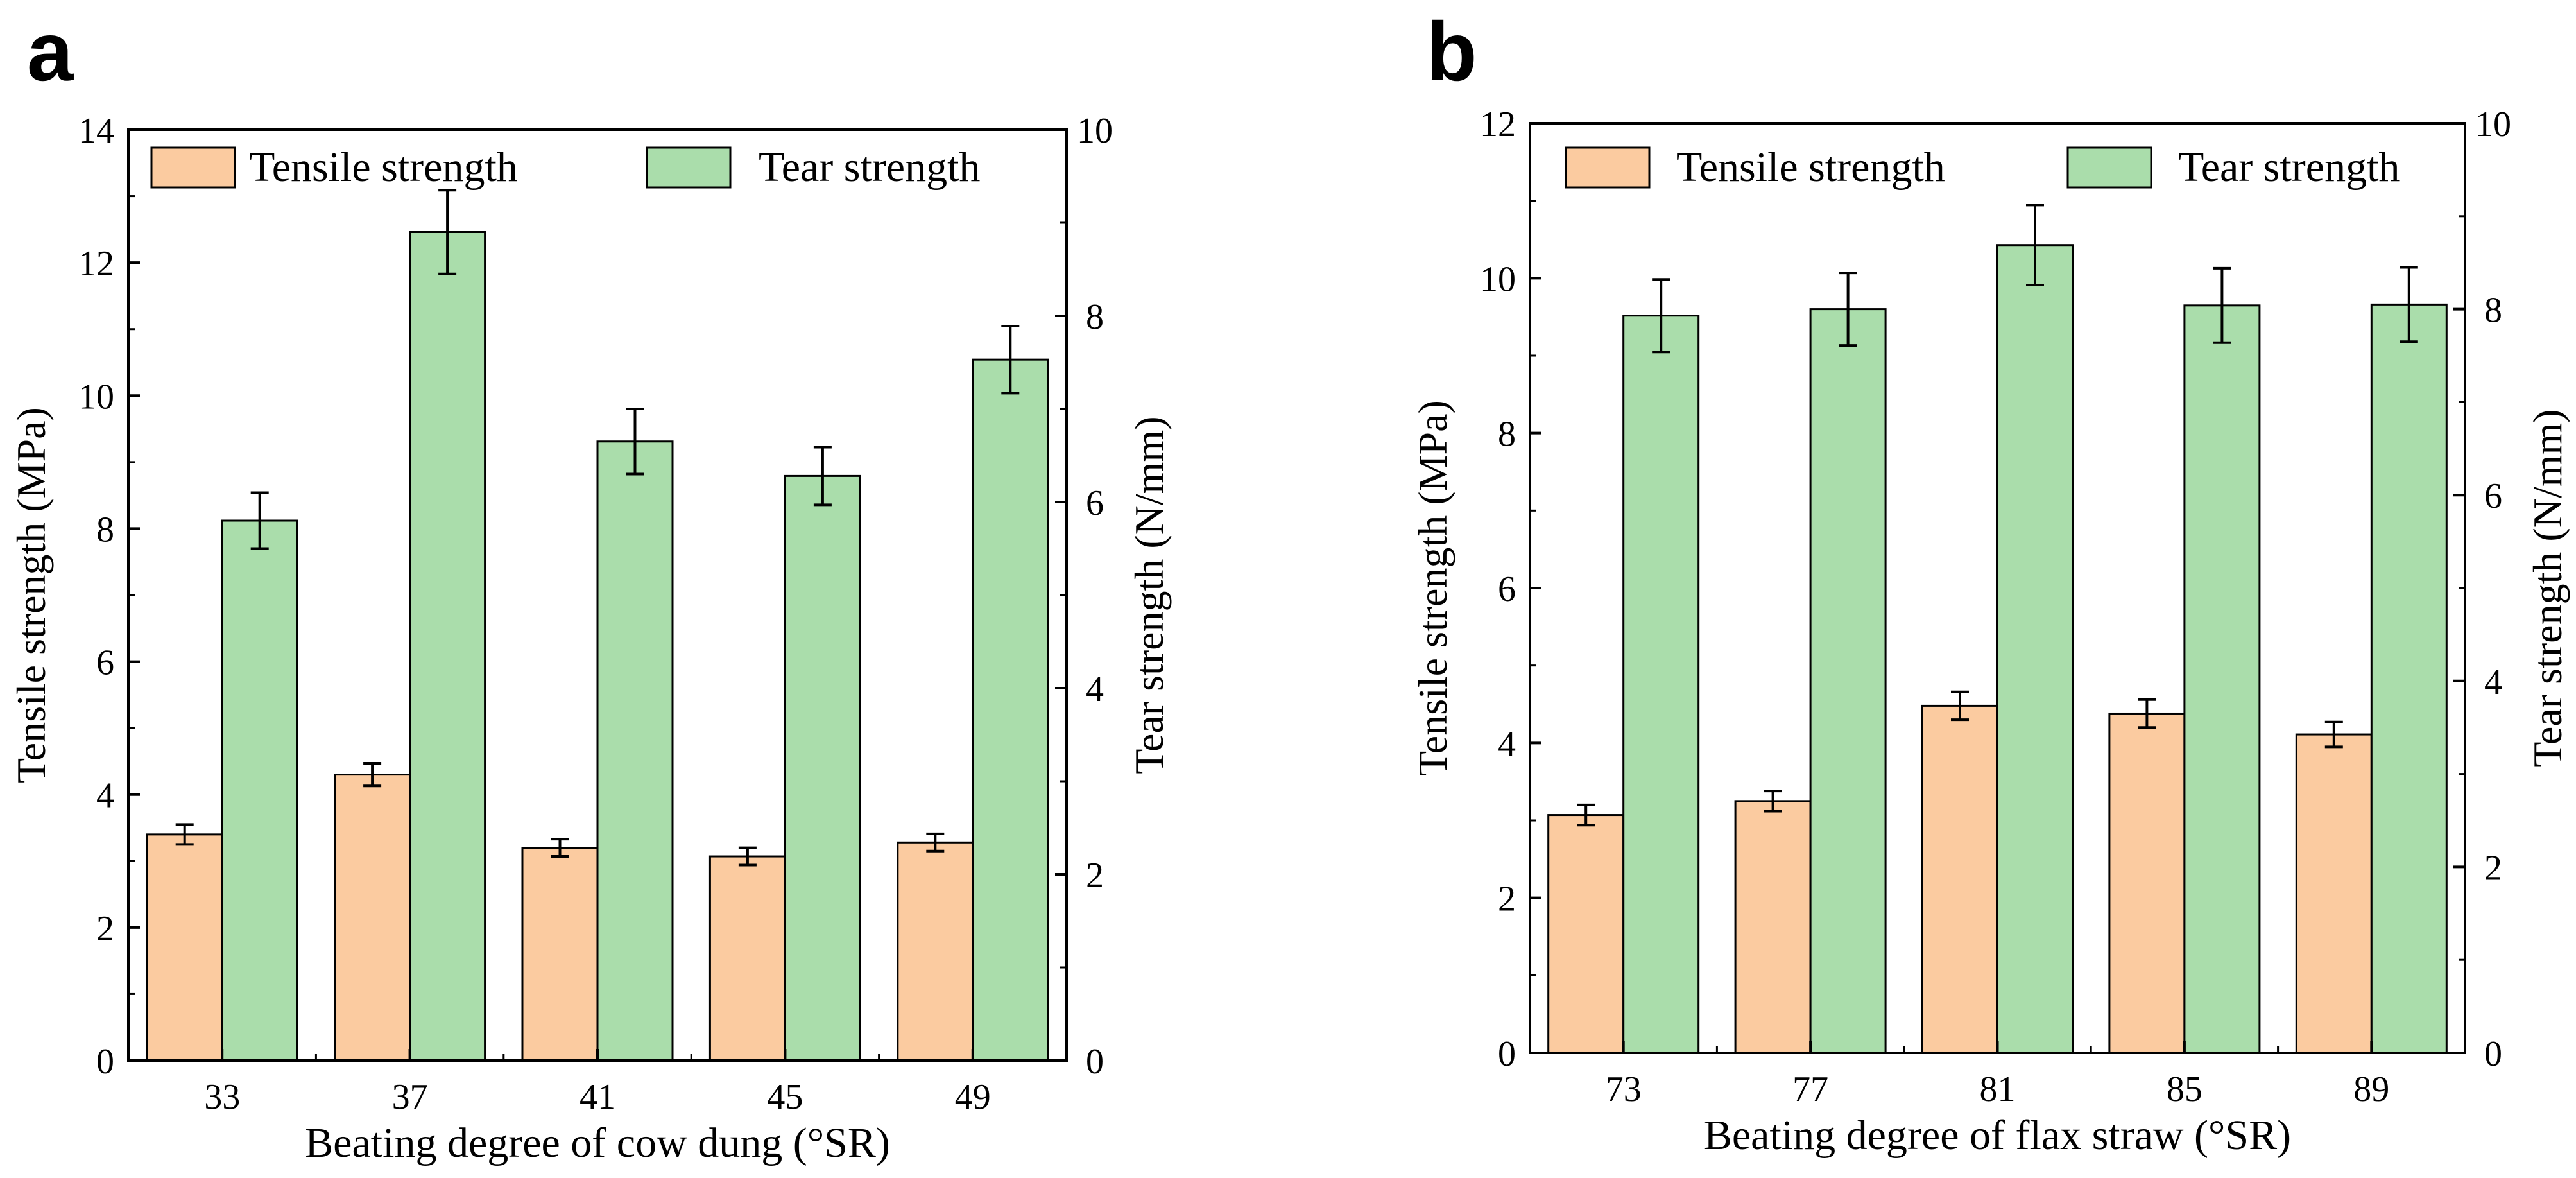 This screenshot has height=1178, width=2576. What do you see at coordinates (222, 1097) in the screenshot?
I see `x-tick-label: 33` at bounding box center [222, 1097].